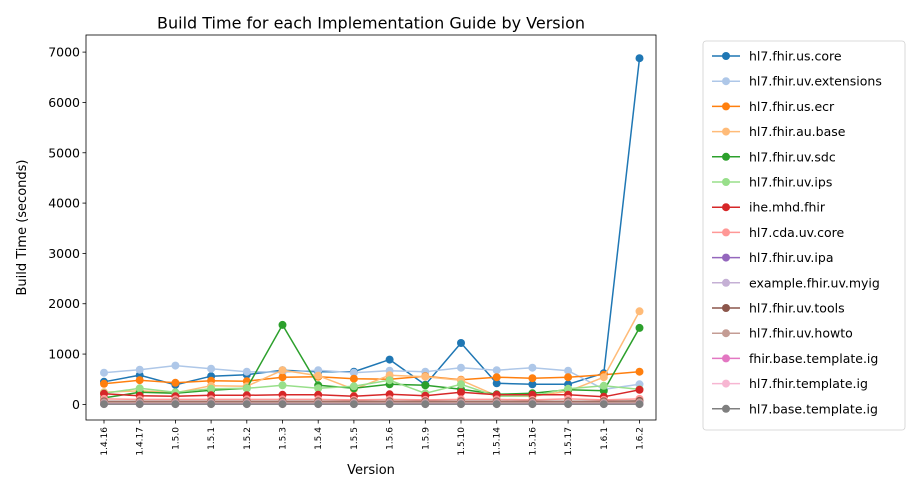 The height and width of the screenshot is (500, 919). What do you see at coordinates (212, 438) in the screenshot?
I see `x-tick-label: 1.5.1` at bounding box center [212, 438].